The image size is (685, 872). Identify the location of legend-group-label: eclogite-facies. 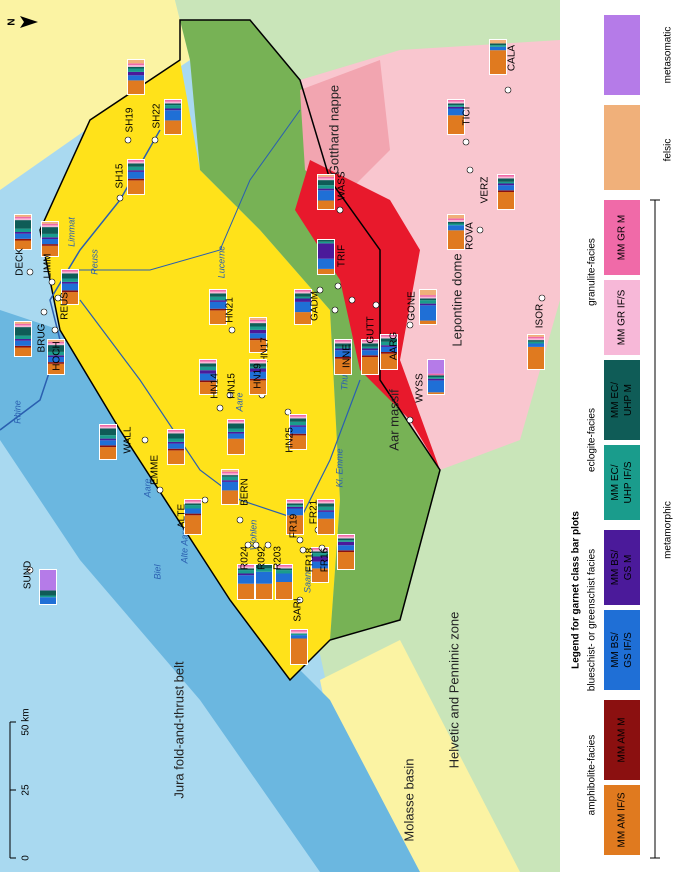
(592, 440).